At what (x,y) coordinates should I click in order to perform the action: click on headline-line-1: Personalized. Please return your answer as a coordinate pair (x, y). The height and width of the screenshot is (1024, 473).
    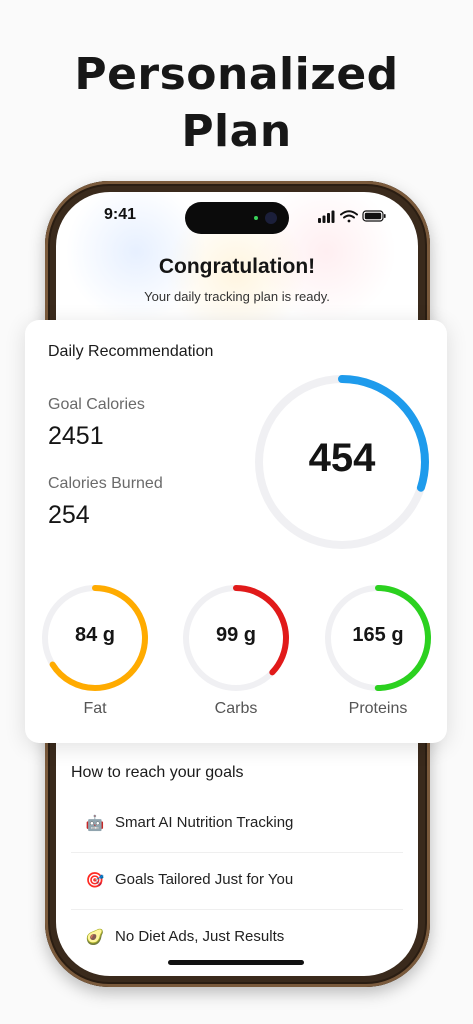
    Looking at the image, I should click on (236, 74).